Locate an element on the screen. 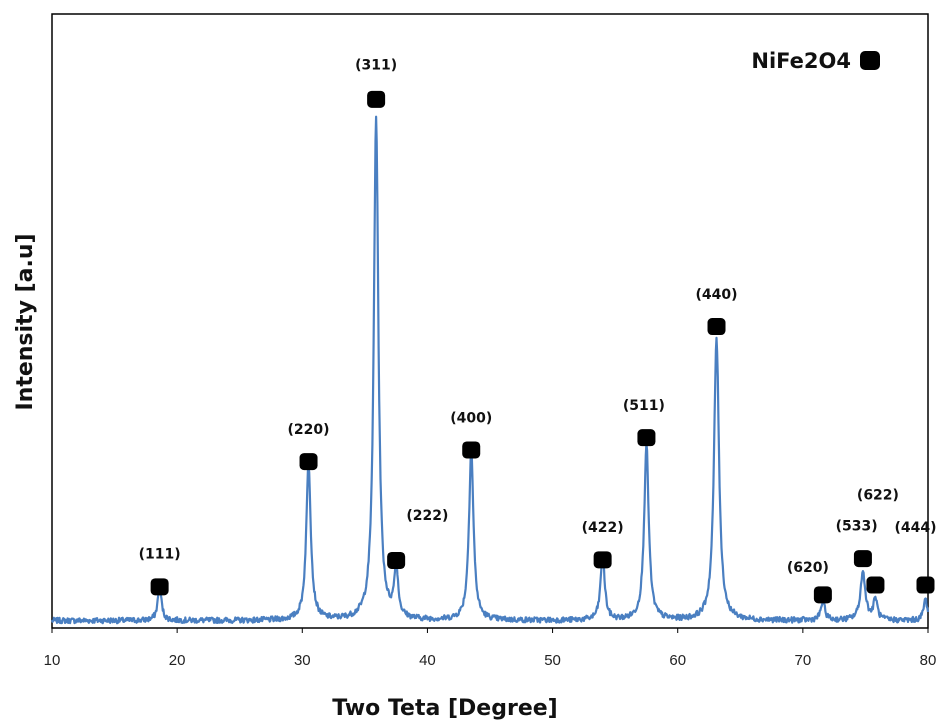 Image resolution: width=938 pixels, height=724 pixels. peak-label: (400) is located at coordinates (471, 418).